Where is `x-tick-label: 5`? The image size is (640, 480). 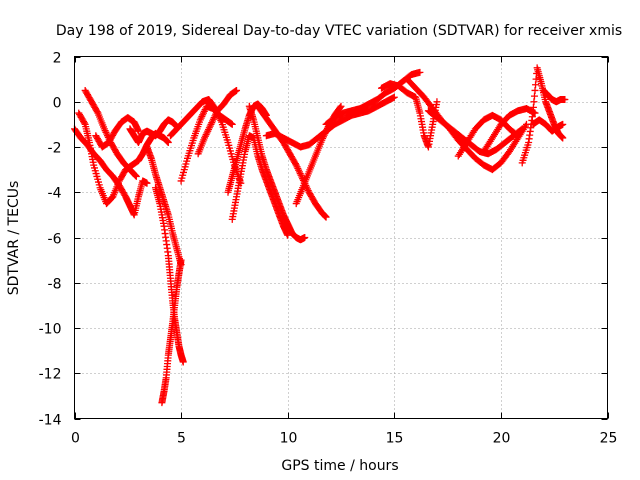
x-tick-label: 5 is located at coordinates (181, 439).